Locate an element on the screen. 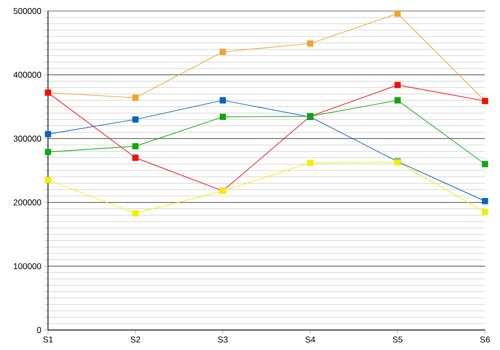 The image size is (500, 350). y-tick-label: 400000 is located at coordinates (27, 75).